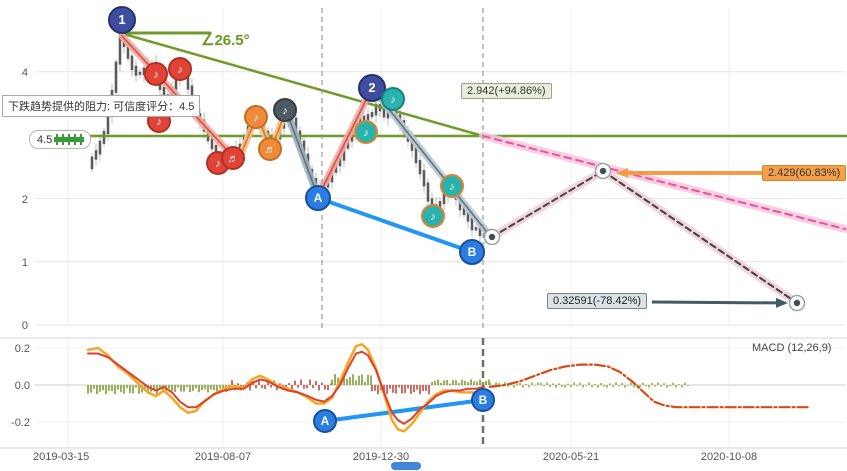 The width and height of the screenshot is (847, 471). Describe the element at coordinates (25, 326) in the screenshot. I see `y-axis-label: 0` at that location.